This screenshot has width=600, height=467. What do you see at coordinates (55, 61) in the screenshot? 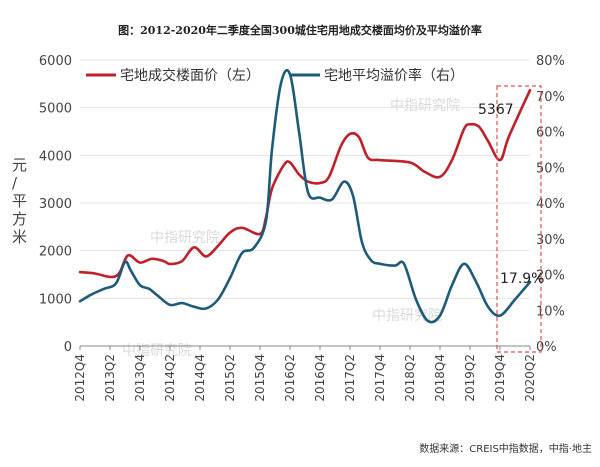
I see `y-tick-left: 6000` at bounding box center [55, 61].